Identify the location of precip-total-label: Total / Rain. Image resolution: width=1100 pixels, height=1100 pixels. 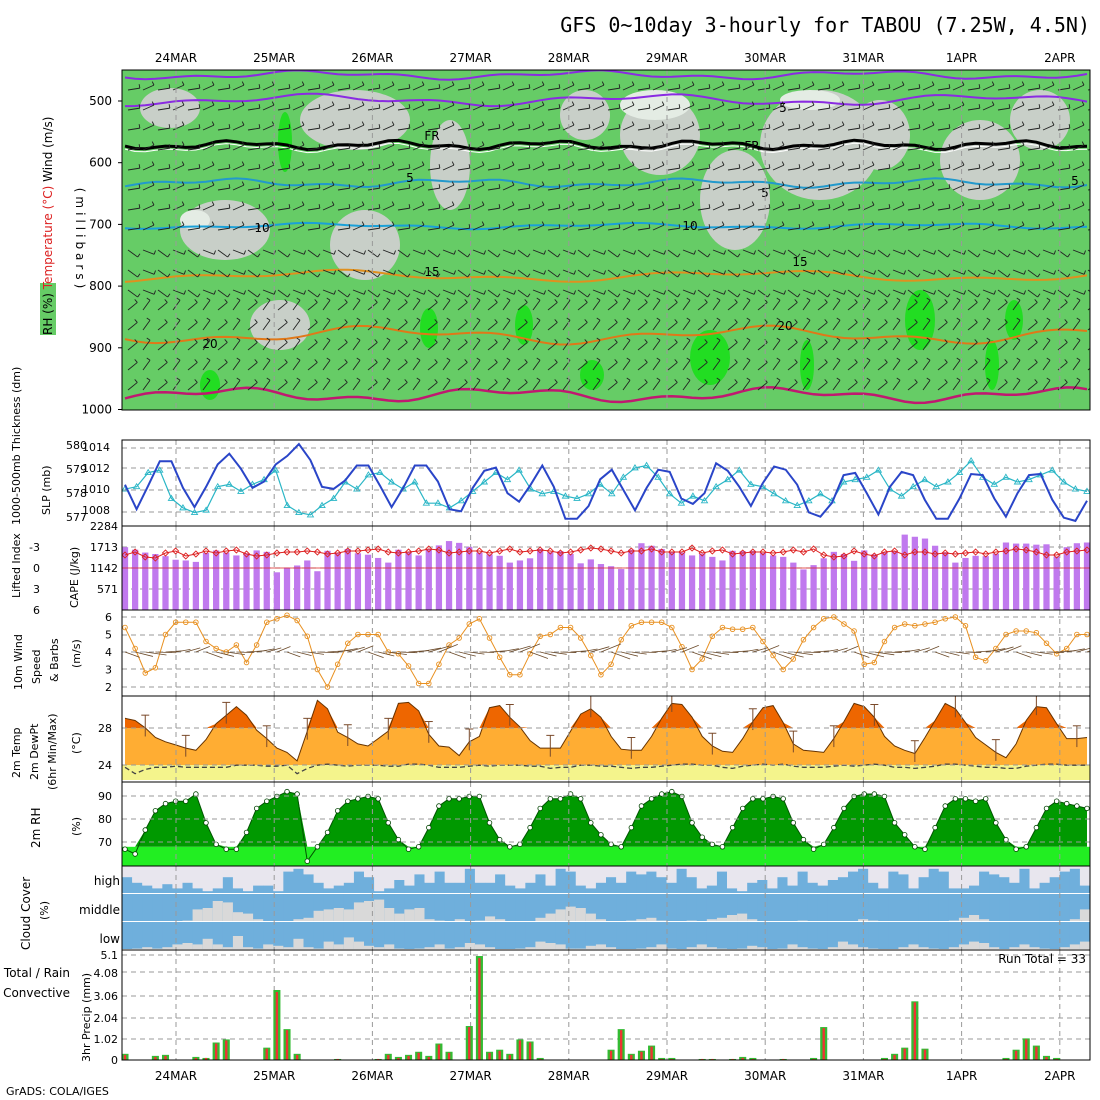
(36, 973).